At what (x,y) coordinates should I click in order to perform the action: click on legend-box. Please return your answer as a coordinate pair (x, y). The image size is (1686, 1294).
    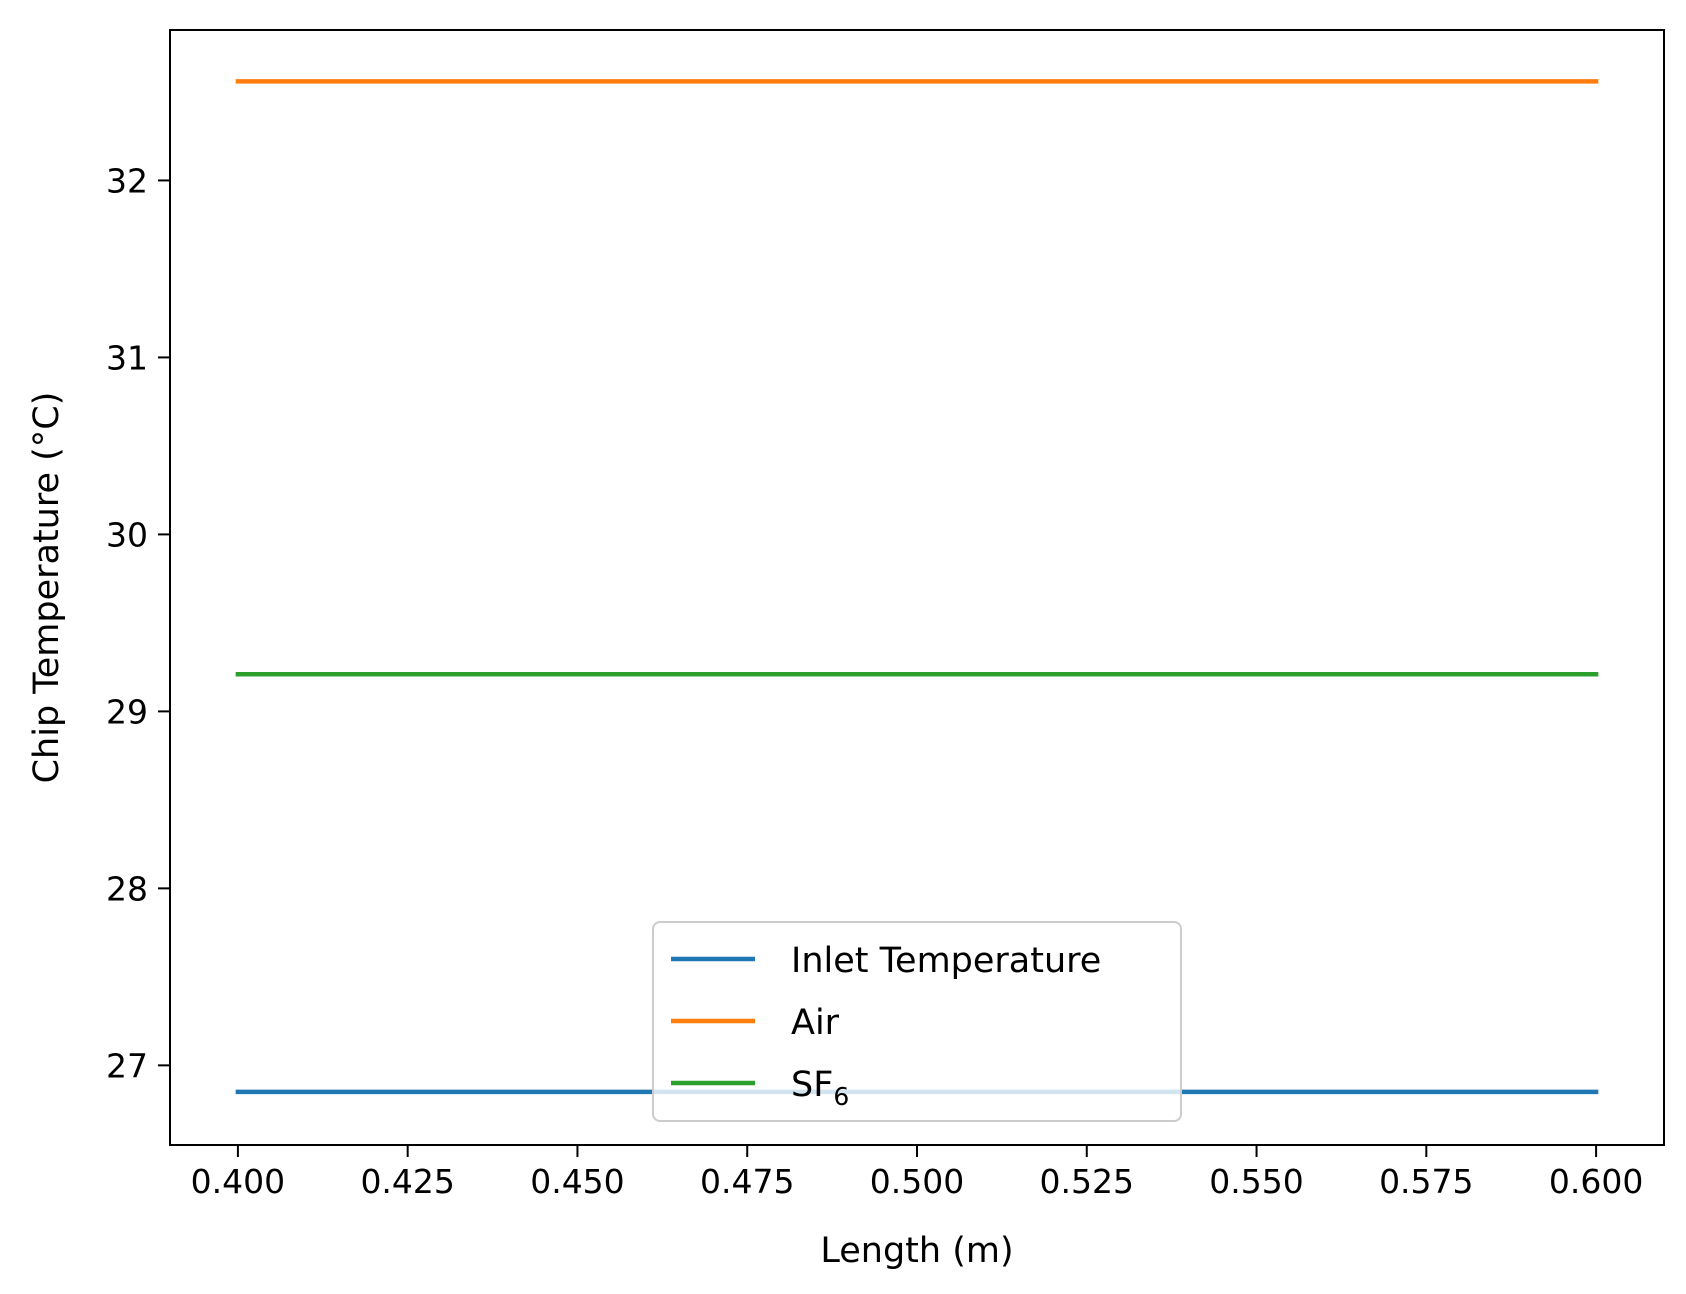
    Looking at the image, I should click on (917, 1021).